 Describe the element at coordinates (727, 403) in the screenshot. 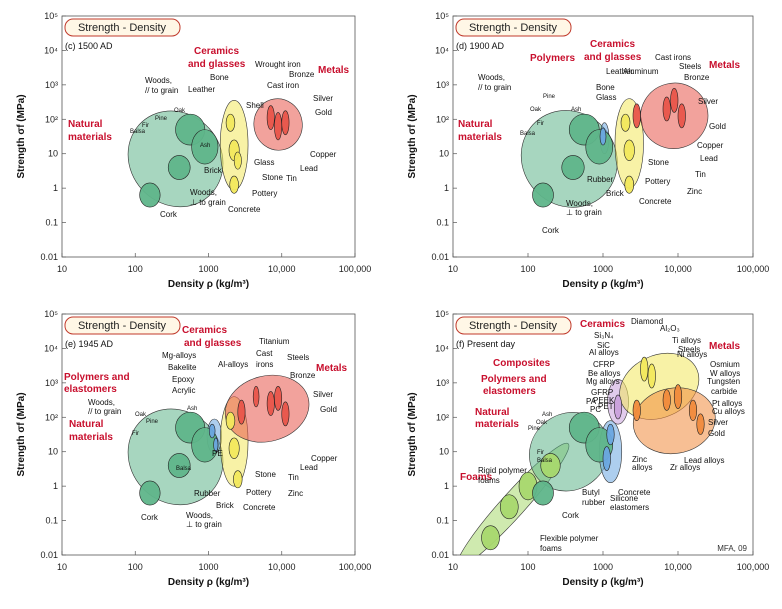

I see `material-label: Pt alloys` at that location.